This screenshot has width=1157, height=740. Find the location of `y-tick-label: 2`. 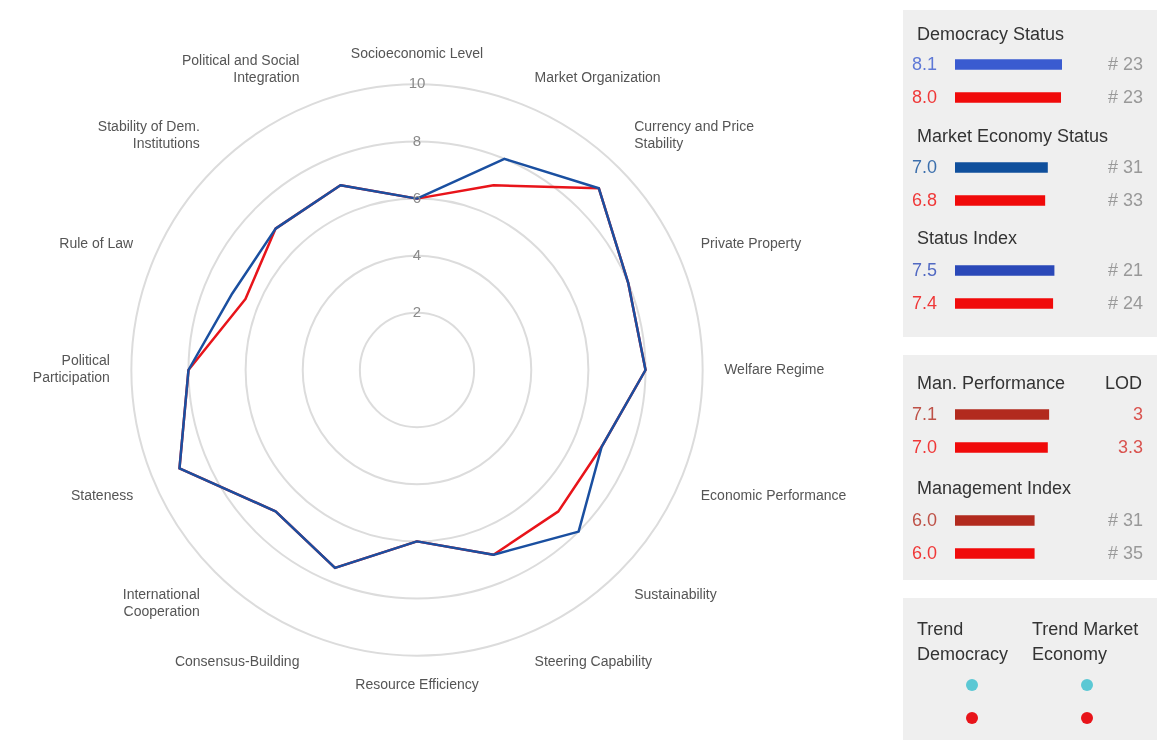

y-tick-label: 2 is located at coordinates (417, 312).